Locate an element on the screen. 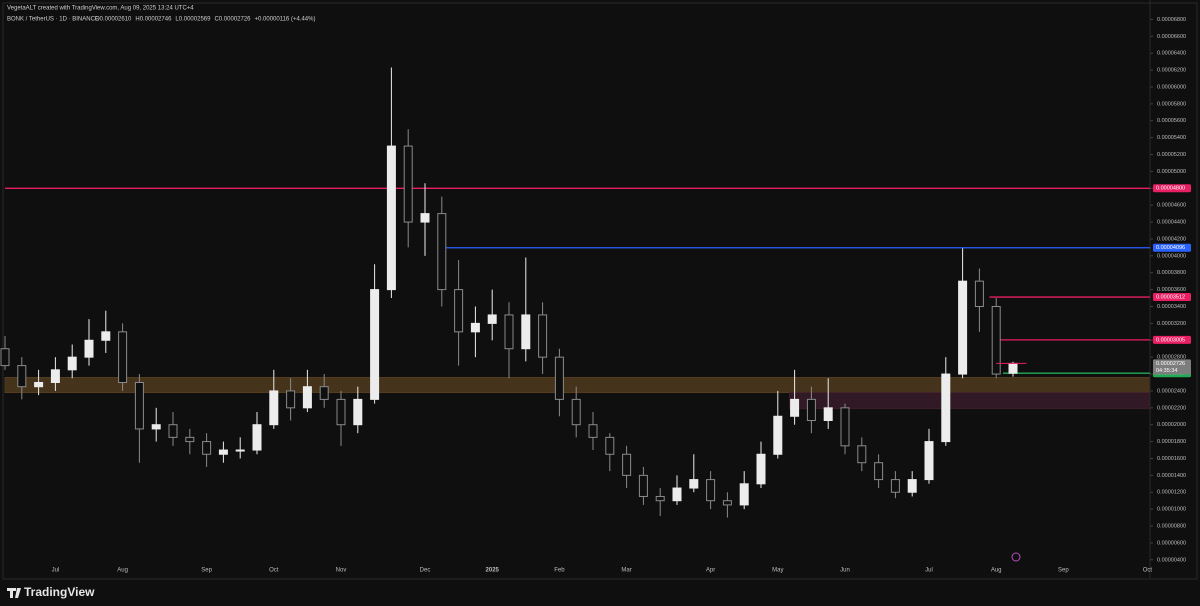 Image resolution: width=1200 pixels, height=606 pixels. x-tick-label: Nov is located at coordinates (341, 571).